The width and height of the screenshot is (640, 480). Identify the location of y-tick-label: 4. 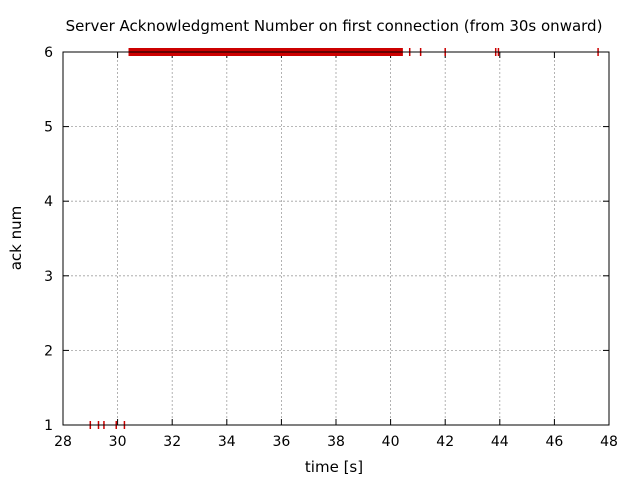
(48, 202).